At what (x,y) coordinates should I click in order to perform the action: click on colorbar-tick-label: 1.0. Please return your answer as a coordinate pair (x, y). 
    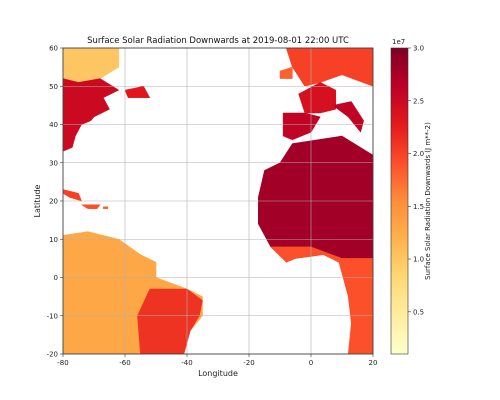
    Looking at the image, I should click on (418, 260).